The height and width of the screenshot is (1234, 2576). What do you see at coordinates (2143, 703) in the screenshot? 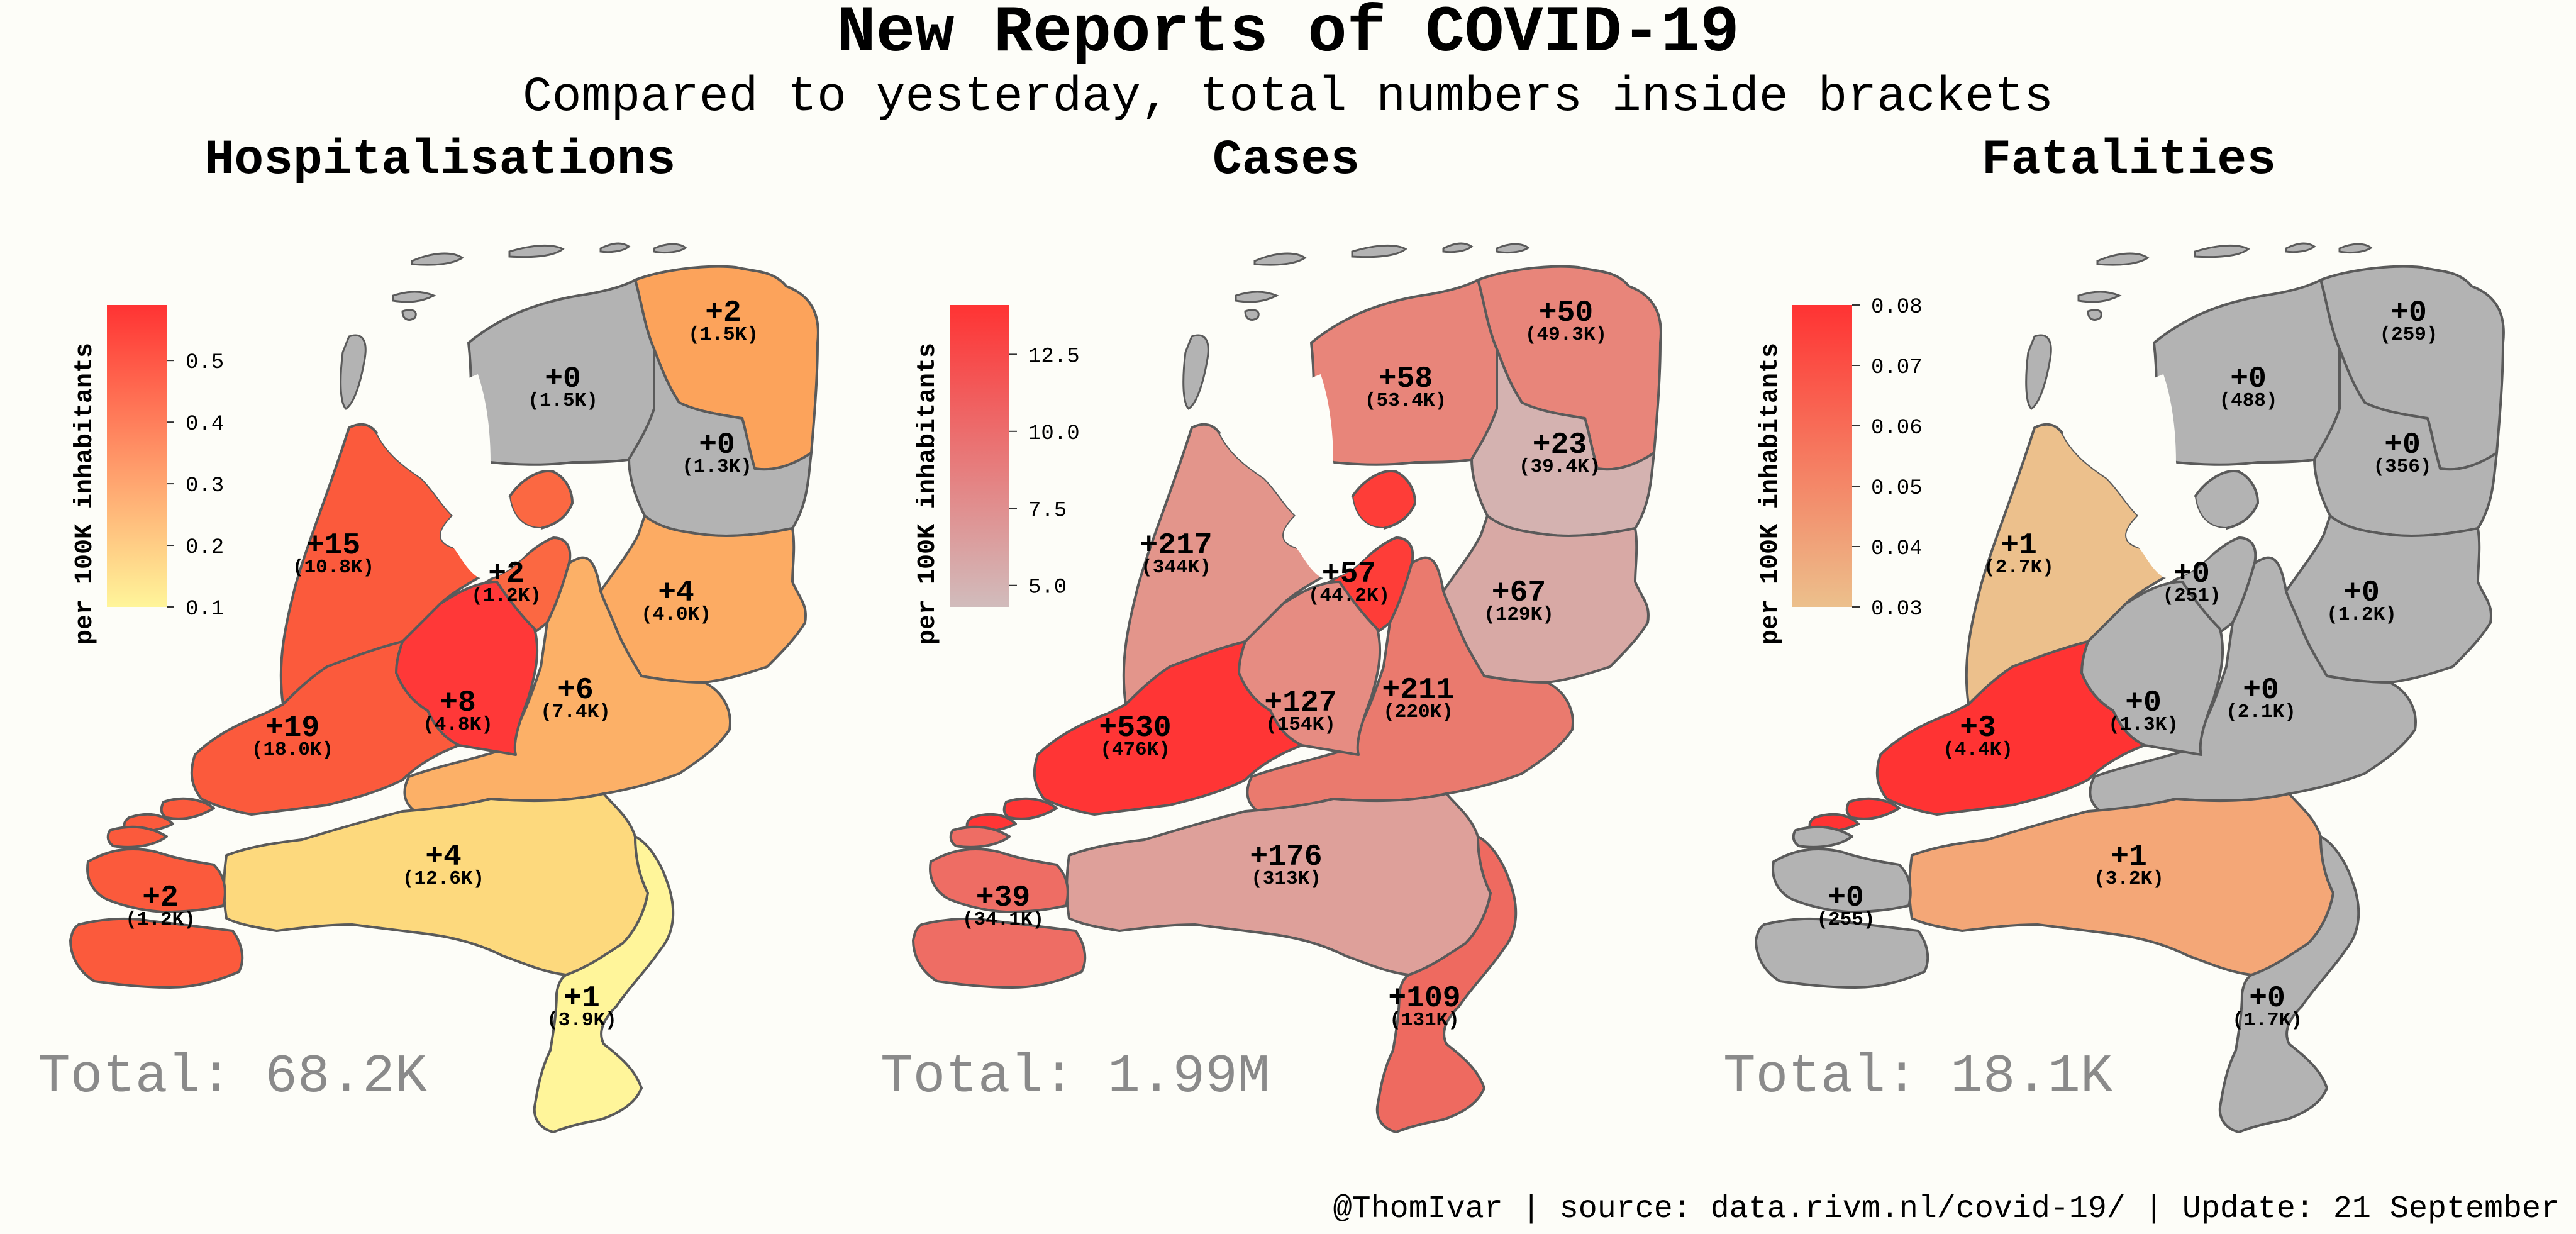
I see `region-label-utrecht: +0` at bounding box center [2143, 703].